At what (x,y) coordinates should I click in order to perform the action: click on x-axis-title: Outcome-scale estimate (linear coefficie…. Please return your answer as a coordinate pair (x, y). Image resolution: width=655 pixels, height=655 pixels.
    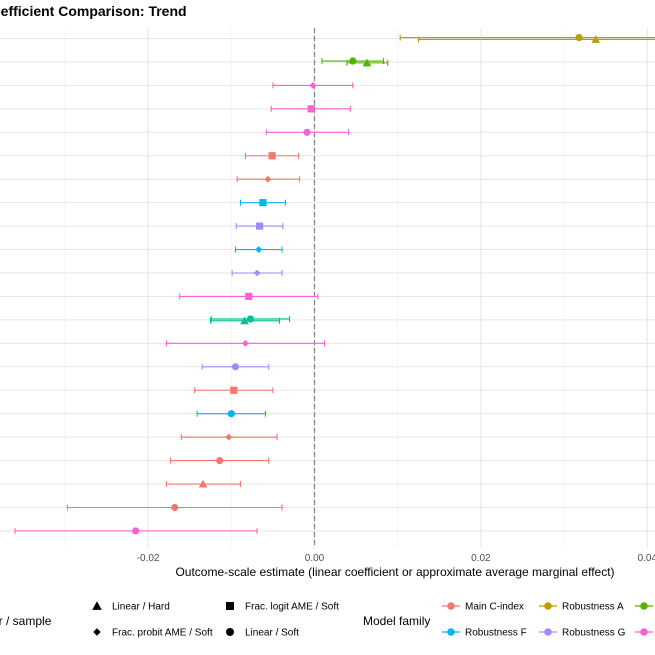
    Looking at the image, I should click on (394, 572).